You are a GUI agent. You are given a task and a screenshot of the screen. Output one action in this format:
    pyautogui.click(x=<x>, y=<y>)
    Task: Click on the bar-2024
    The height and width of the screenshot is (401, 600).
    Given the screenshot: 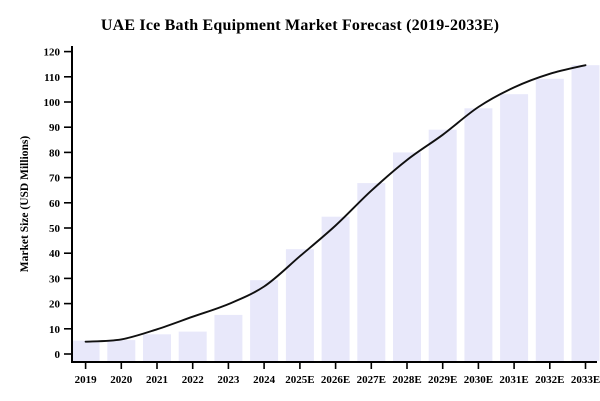 What is the action you would take?
    pyautogui.click(x=264, y=320)
    